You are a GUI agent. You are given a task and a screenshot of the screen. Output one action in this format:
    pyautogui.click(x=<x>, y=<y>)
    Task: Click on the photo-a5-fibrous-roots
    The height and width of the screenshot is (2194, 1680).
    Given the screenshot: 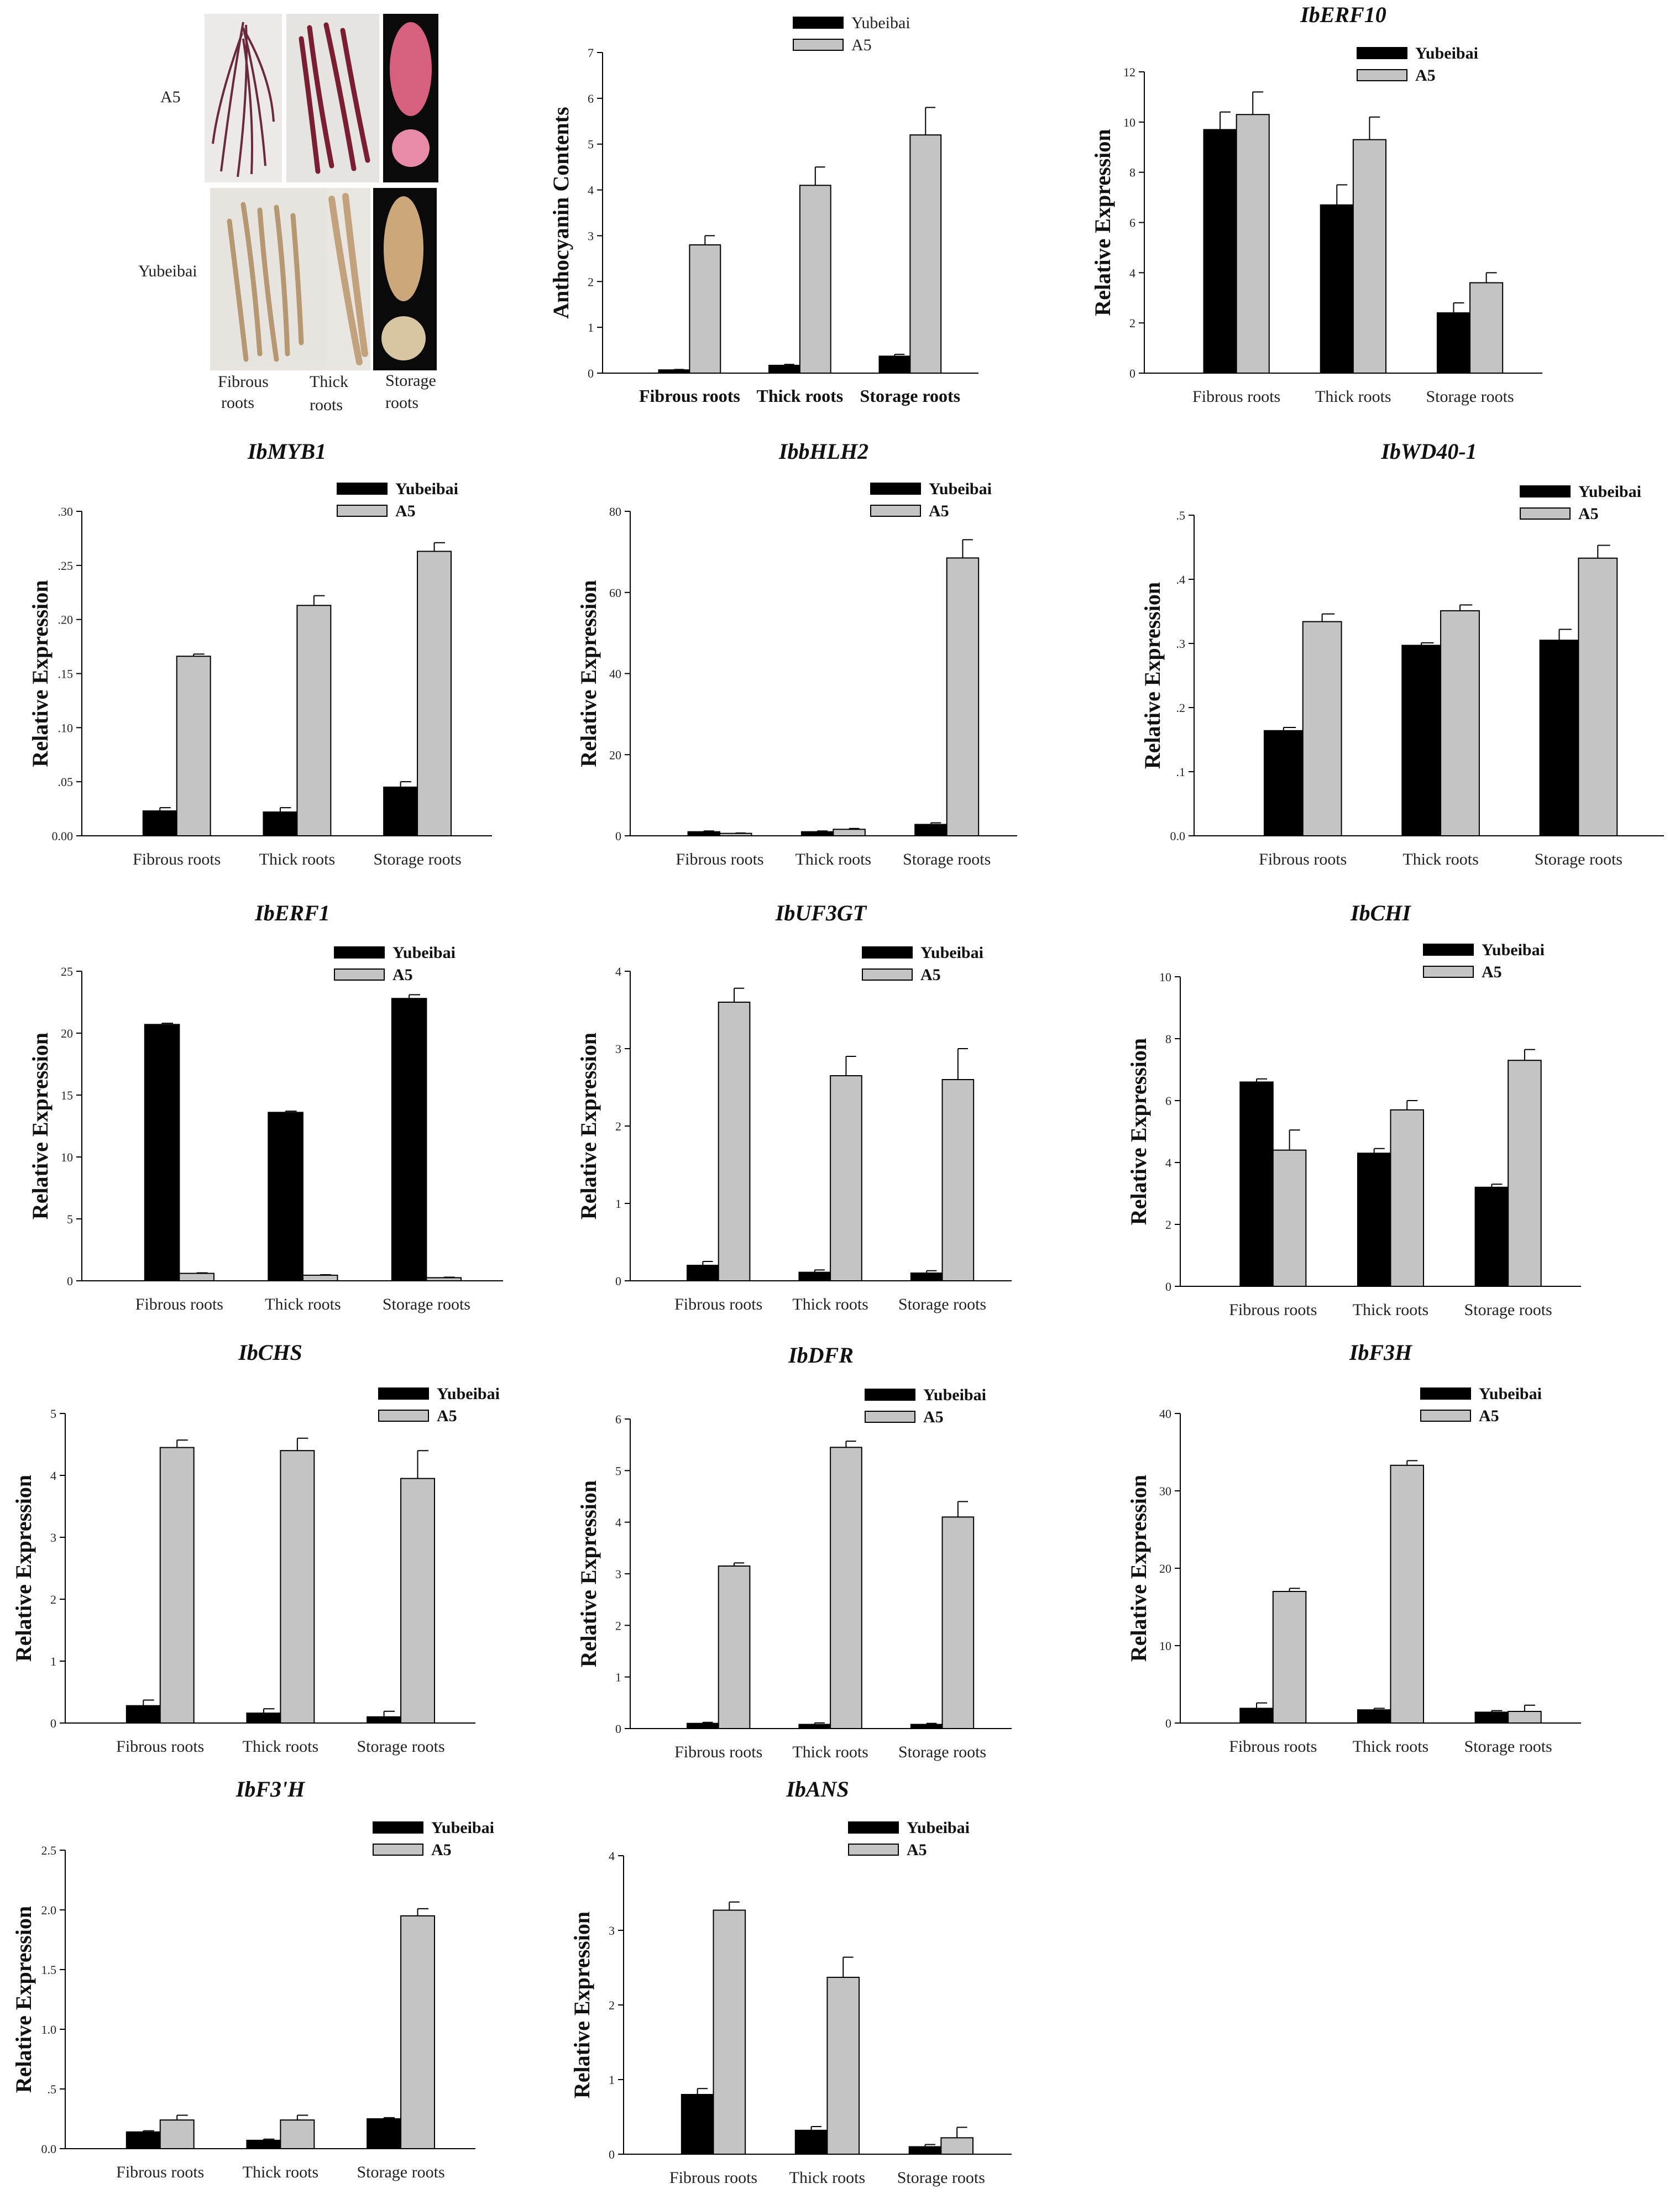 What is the action you would take?
    pyautogui.click(x=243, y=99)
    